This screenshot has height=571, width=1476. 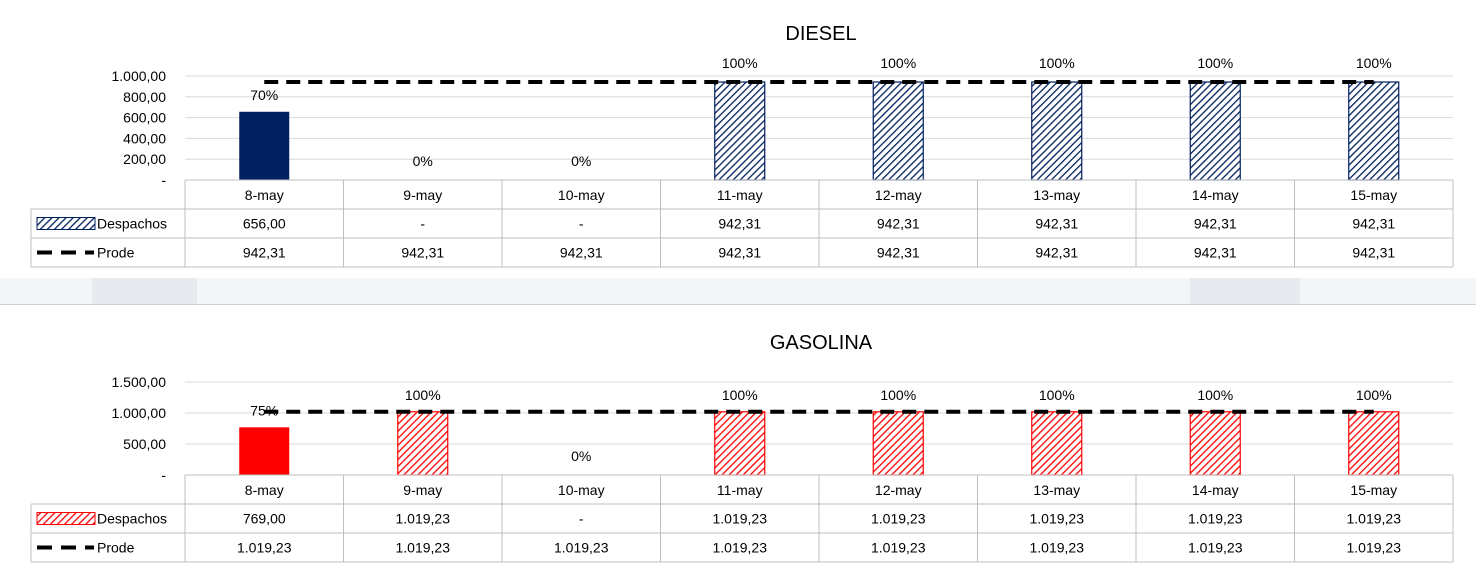 I want to click on bar-9-may, so click(x=423, y=443).